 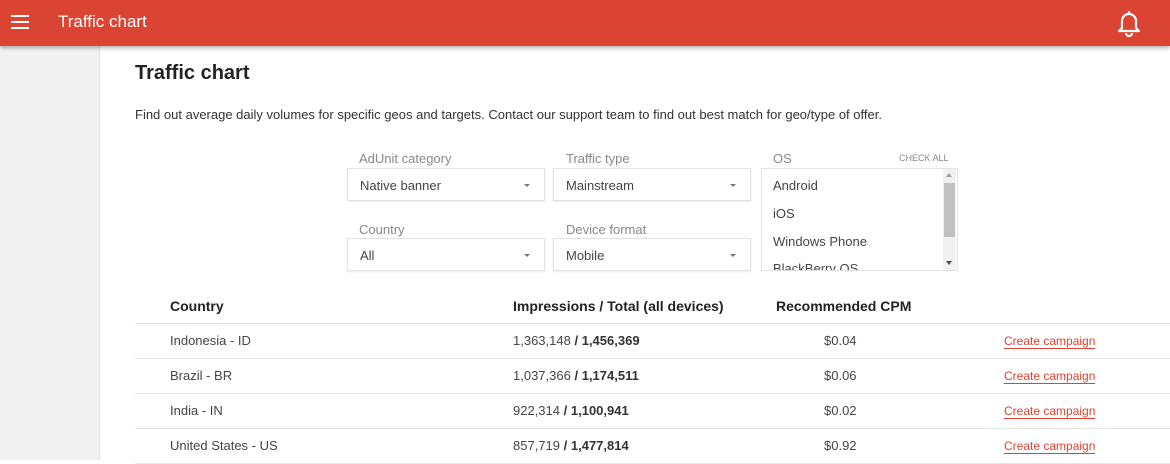 What do you see at coordinates (600, 185) in the screenshot?
I see `traffic-type-value: Mainstream` at bounding box center [600, 185].